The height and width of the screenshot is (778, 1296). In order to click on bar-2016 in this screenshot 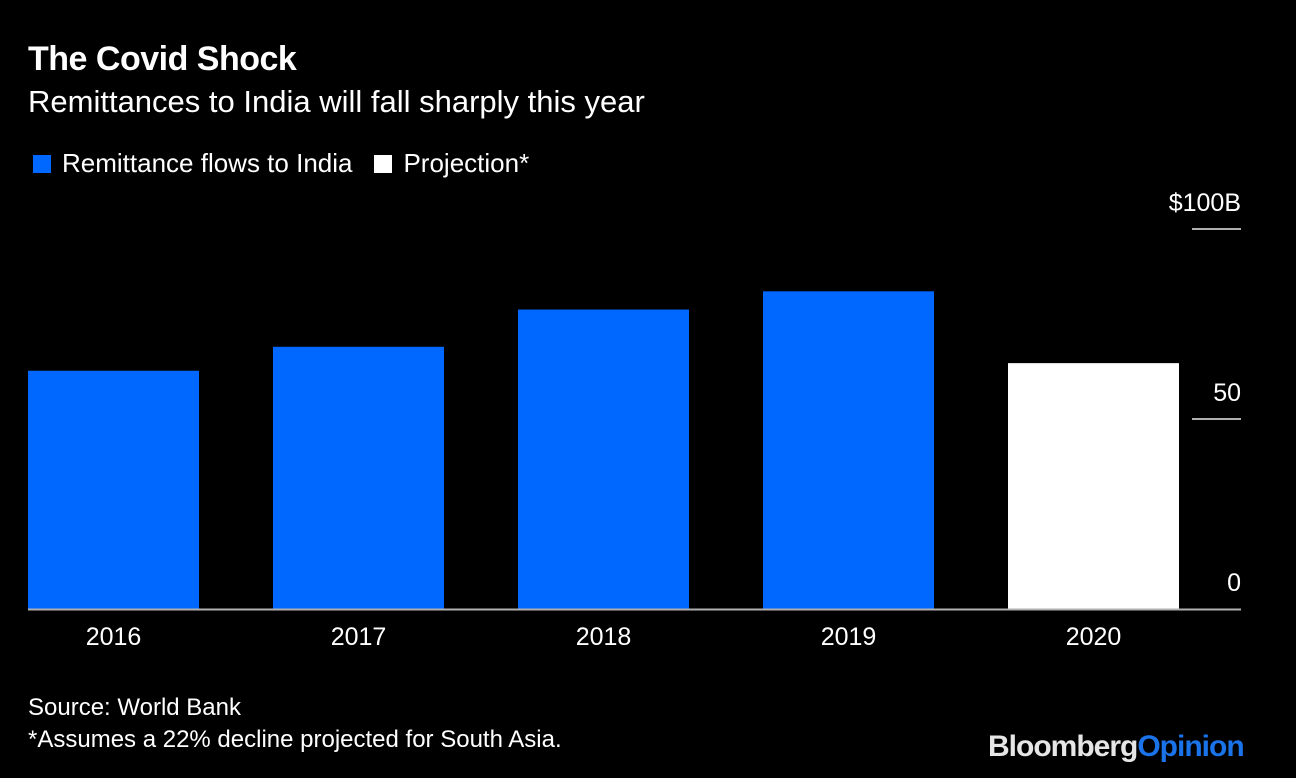, I will do `click(113, 489)`.